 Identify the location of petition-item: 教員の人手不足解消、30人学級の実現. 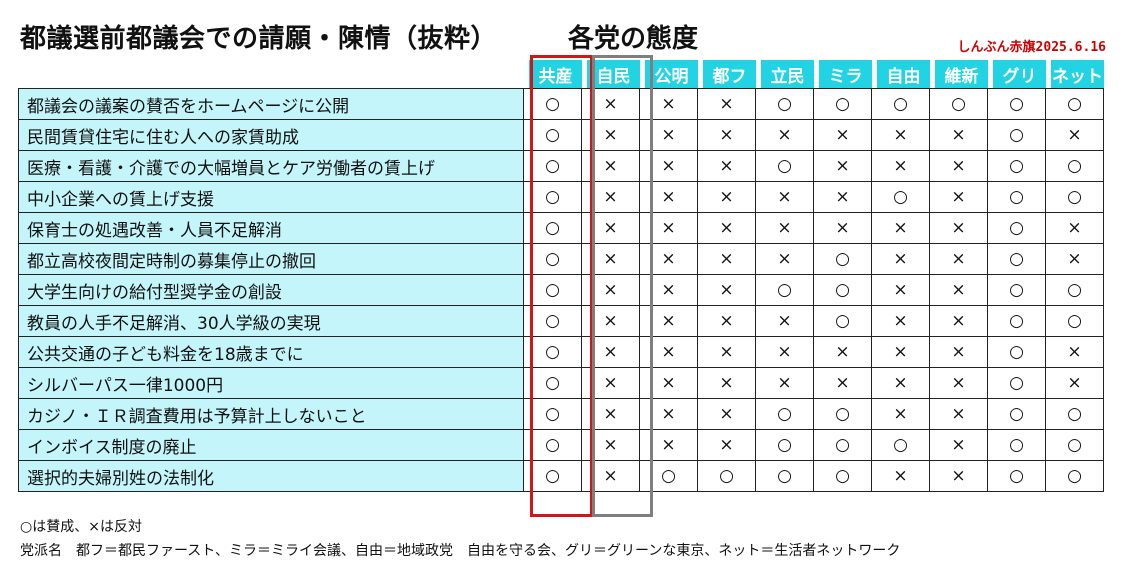
(271, 321).